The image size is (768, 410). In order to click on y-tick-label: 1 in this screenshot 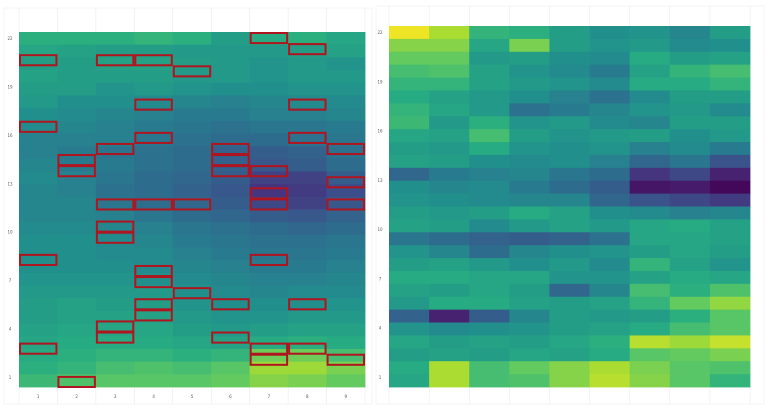, I will do `click(10, 377)`.